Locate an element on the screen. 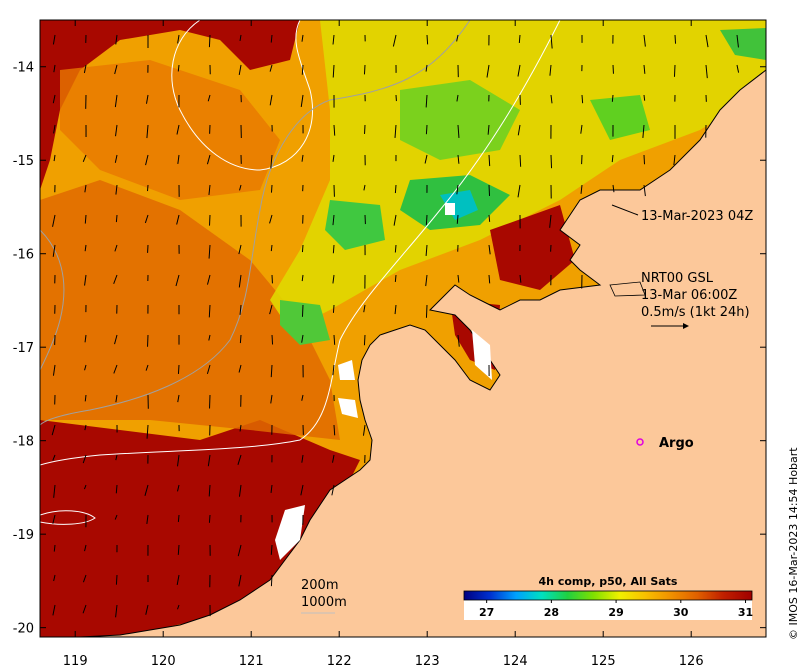 This screenshot has width=810, height=672. x-tick-label: 119 is located at coordinates (75, 661).